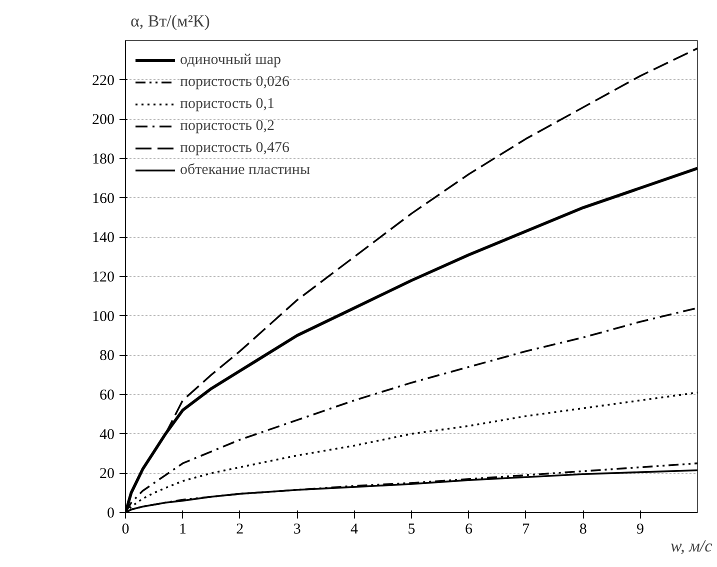 The height and width of the screenshot is (567, 717). I want to click on x-tick-label: 8, so click(583, 530).